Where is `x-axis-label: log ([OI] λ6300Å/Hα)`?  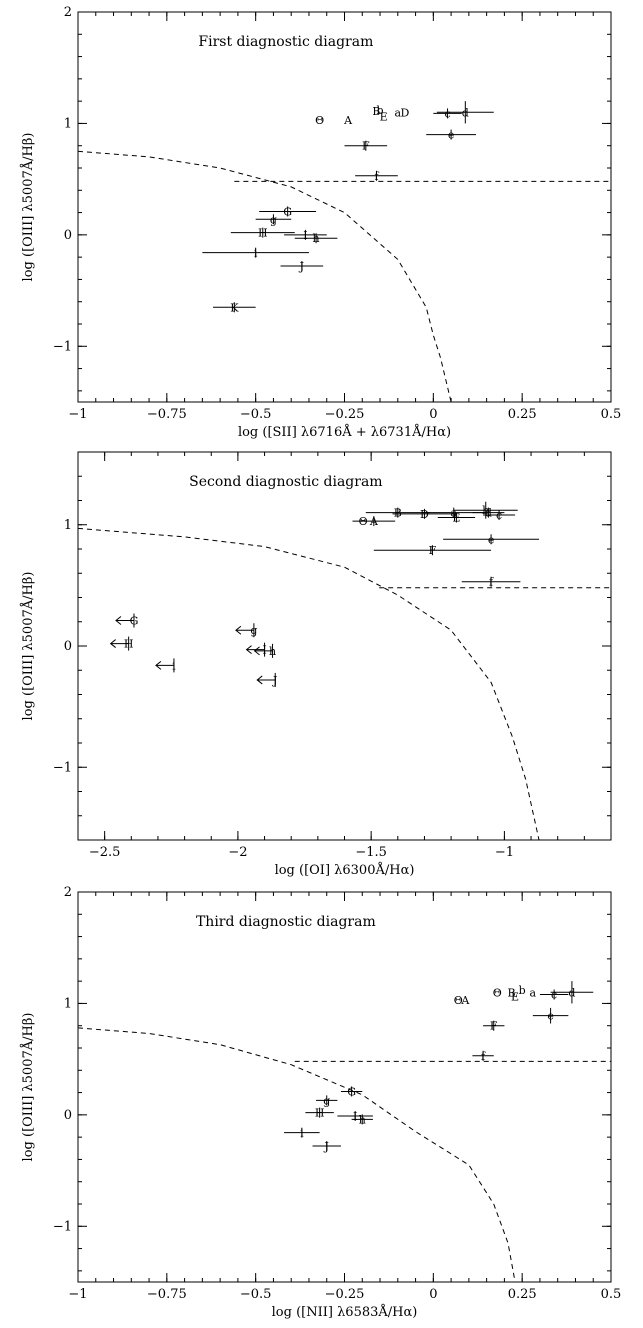
x-axis-label: log ([OI] λ6300Å/Hα) is located at coordinates (345, 870).